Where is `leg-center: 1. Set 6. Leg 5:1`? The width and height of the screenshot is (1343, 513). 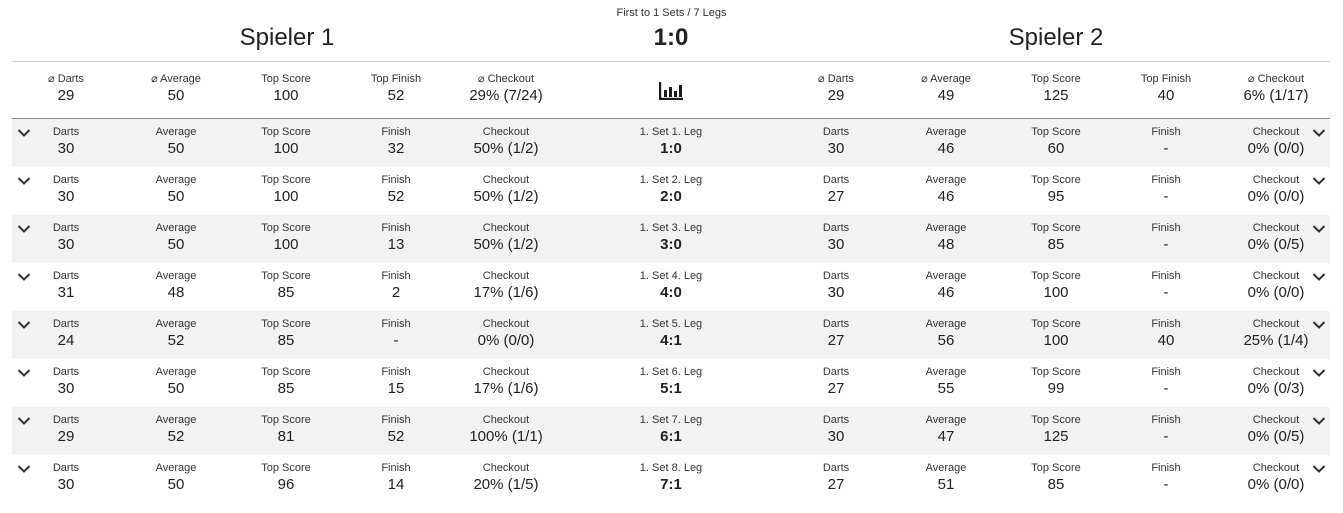 leg-center: 1. Set 6. Leg 5:1 is located at coordinates (671, 381).